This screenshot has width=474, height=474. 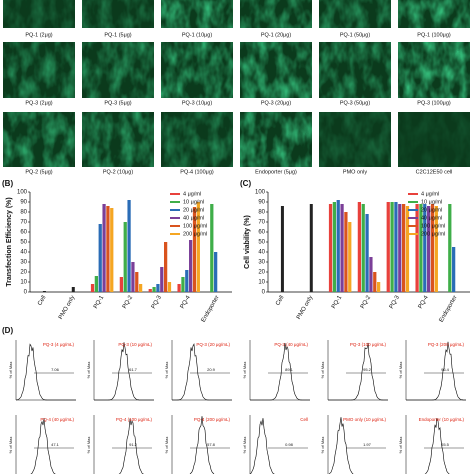 I want to click on x-tick-label: Endoporter, so click(x=211, y=309).